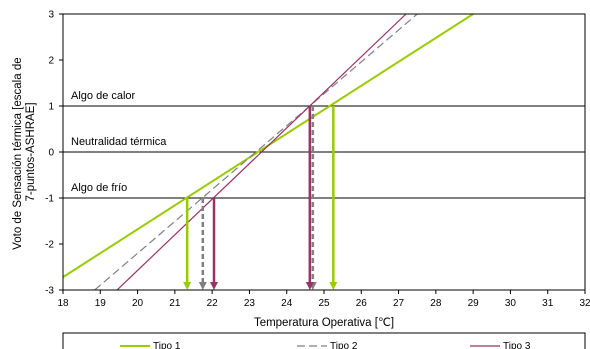  What do you see at coordinates (584, 303) in the screenshot?
I see `x-tick-label: 32` at bounding box center [584, 303].